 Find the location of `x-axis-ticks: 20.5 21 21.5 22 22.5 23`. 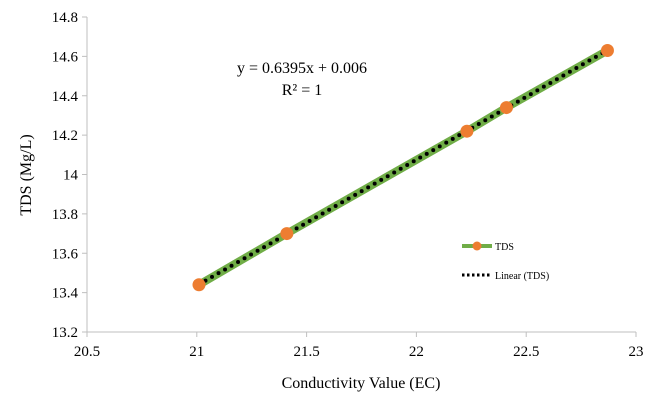

x-axis-ticks: 20.5 21 21.5 22 22.5 23 is located at coordinates (359, 346).